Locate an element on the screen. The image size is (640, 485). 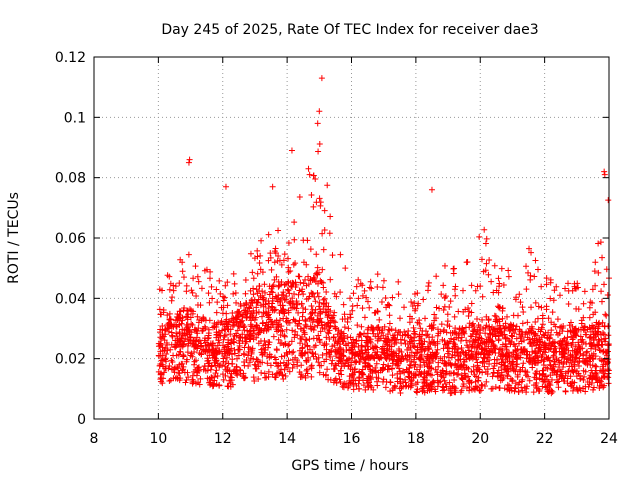
y-tick-label: 0.08 is located at coordinates (70, 179).